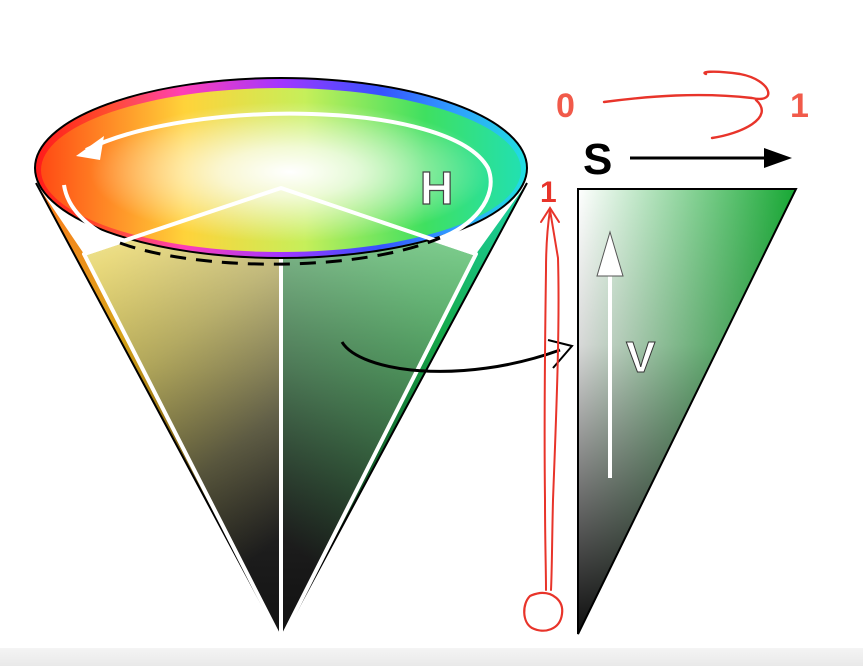  I want to click on annotation-sat-end: 1, so click(799, 106).